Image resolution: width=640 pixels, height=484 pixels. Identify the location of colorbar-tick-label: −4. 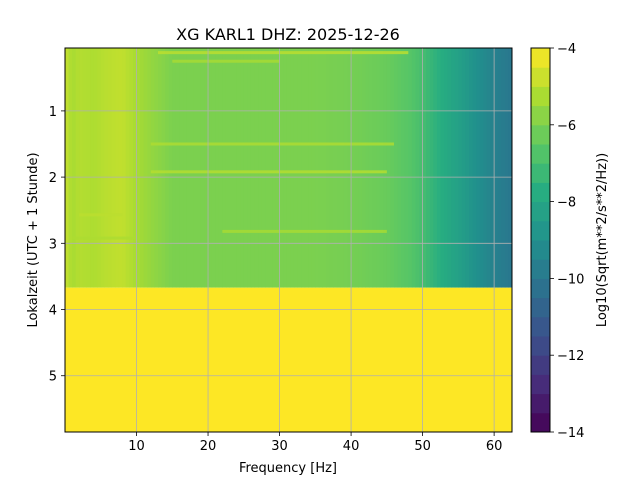
(566, 49).